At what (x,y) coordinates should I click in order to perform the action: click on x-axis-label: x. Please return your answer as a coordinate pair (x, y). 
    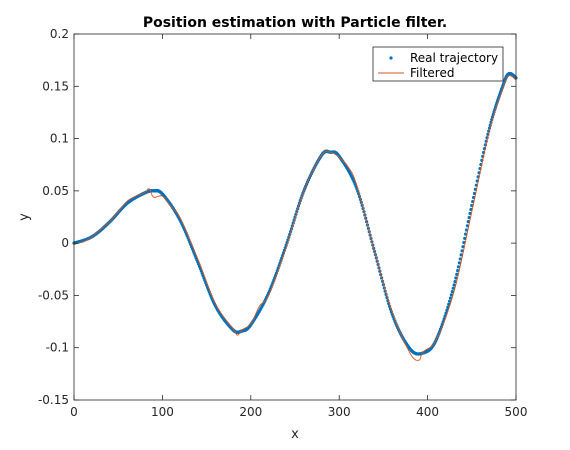
    Looking at the image, I should click on (295, 434).